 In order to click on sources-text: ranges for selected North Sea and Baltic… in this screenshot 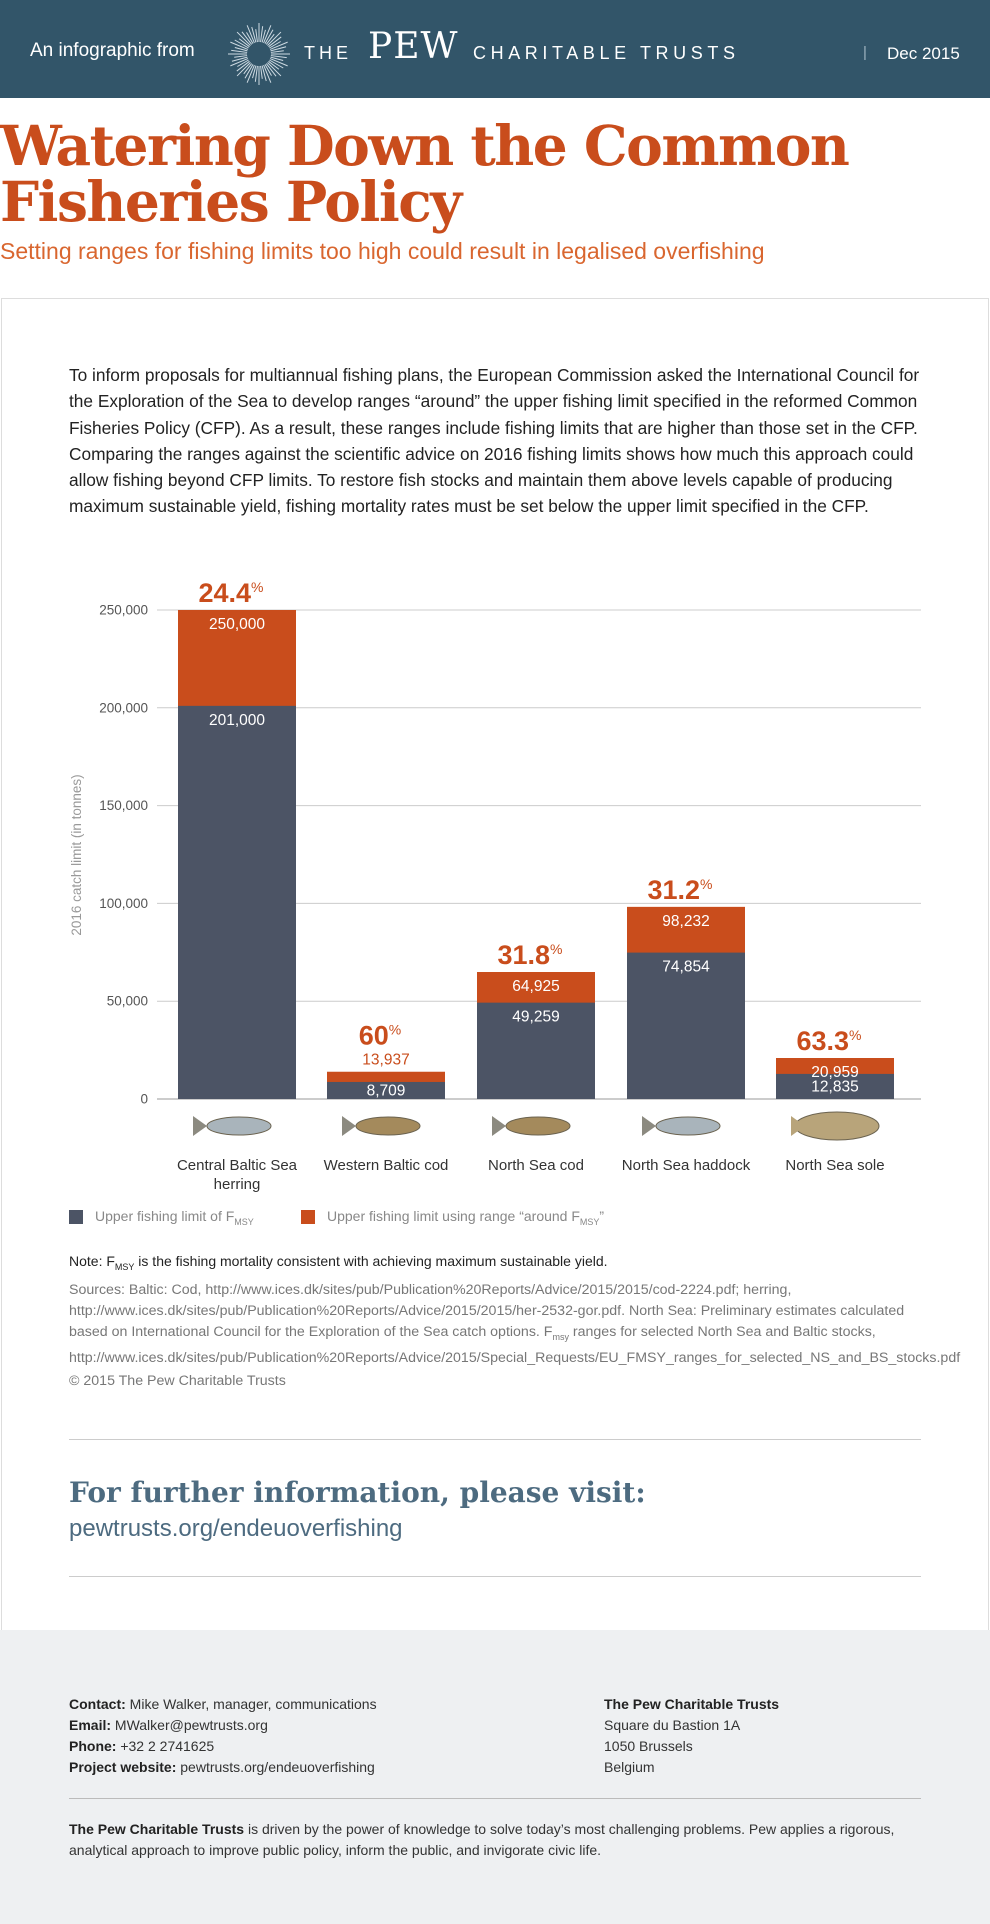, I will do `click(515, 1345)`.